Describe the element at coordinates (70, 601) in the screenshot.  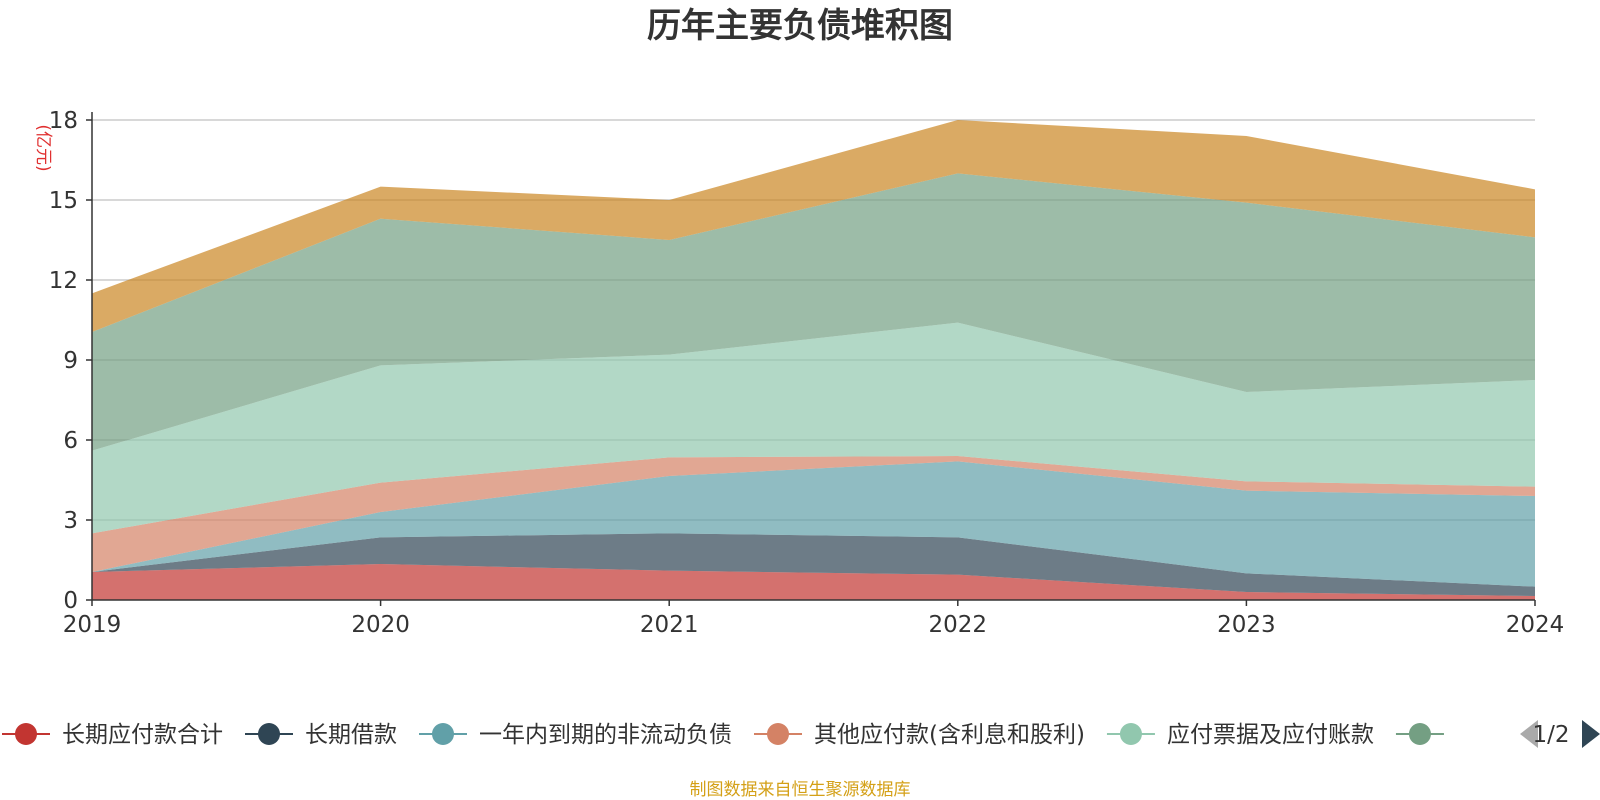
I see `y-tick-label: 0` at that location.